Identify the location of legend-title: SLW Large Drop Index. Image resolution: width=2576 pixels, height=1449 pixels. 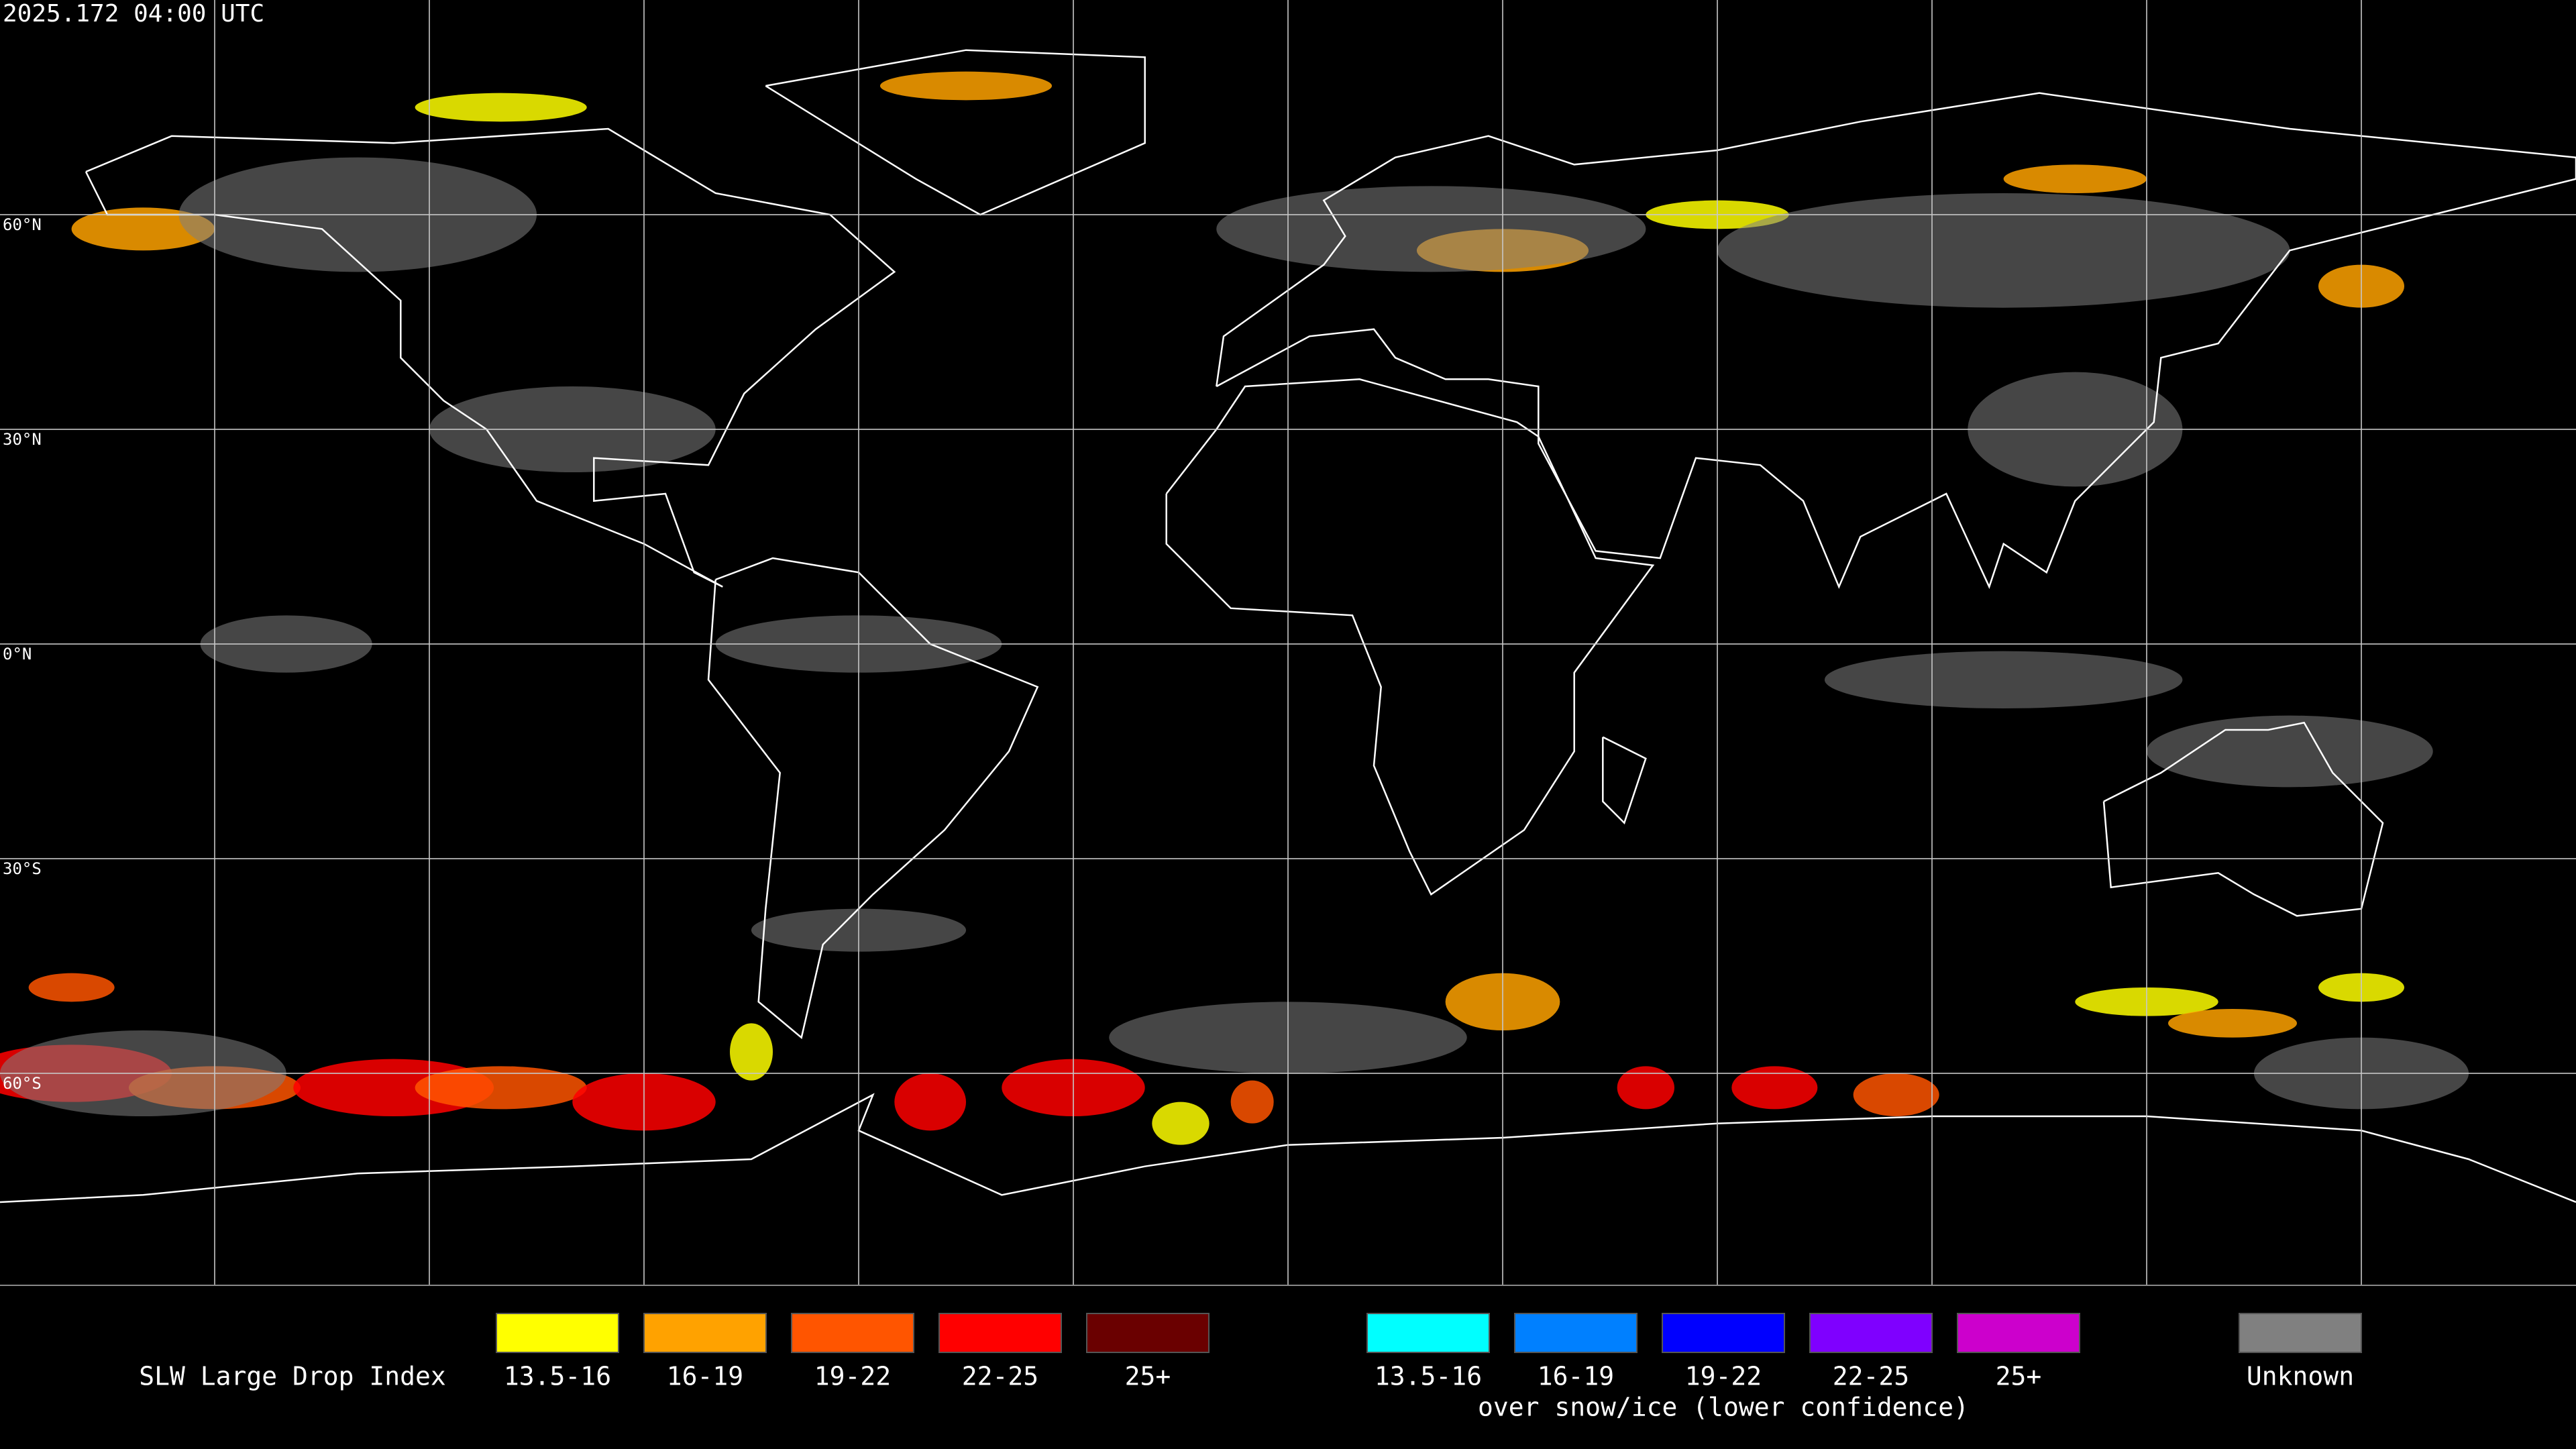
(292, 1376).